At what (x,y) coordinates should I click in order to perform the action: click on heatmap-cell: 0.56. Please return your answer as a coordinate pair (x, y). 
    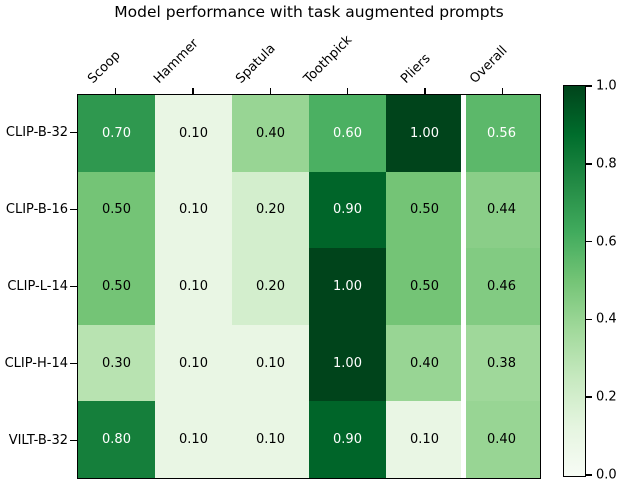
    Looking at the image, I should click on (501, 133).